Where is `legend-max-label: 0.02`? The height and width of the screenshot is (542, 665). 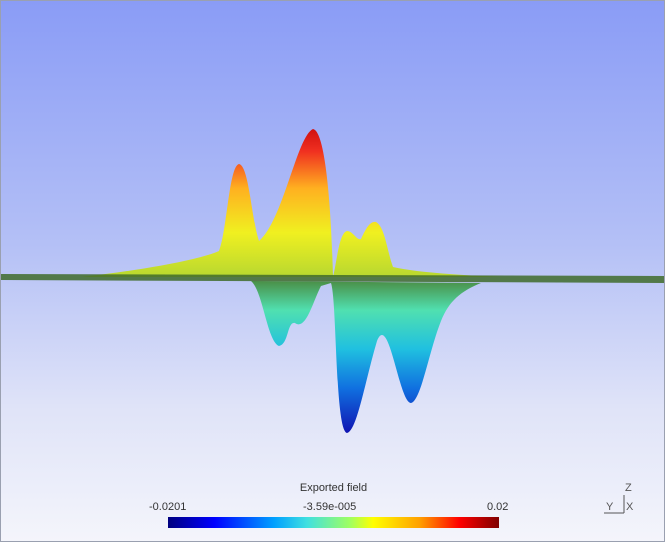
legend-max-label: 0.02 is located at coordinates (498, 507).